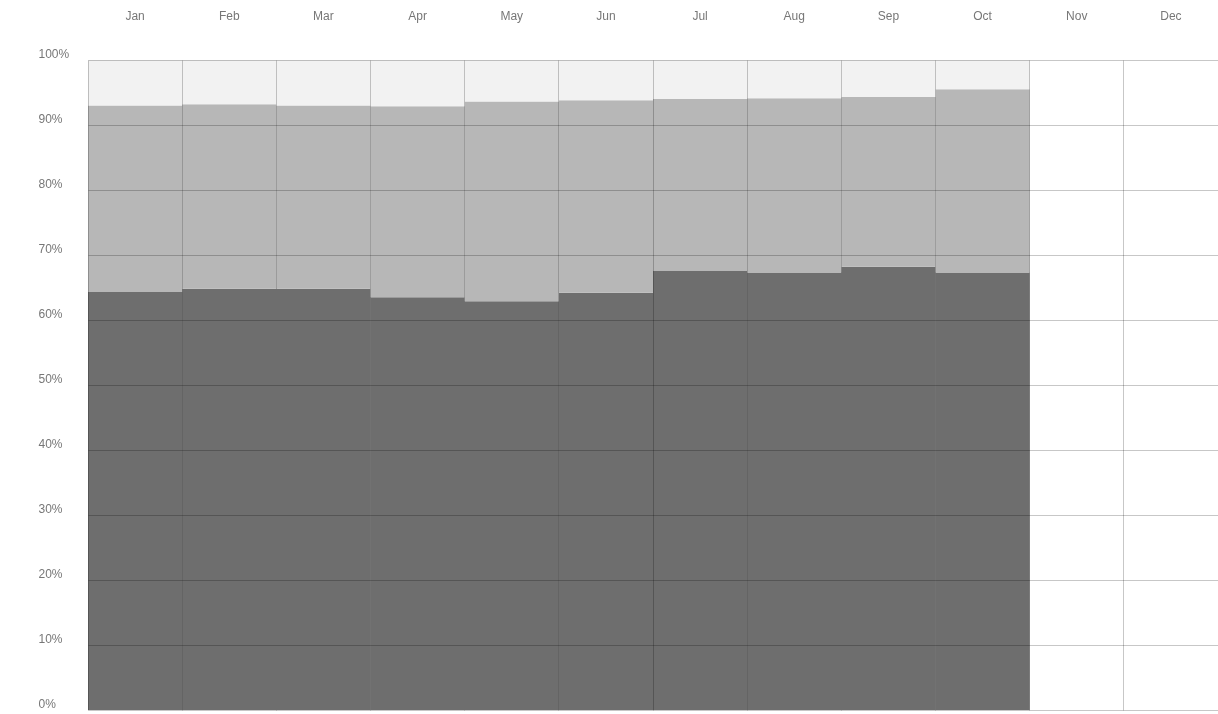  I want to click on y-tick-label: 30%, so click(50, 508).